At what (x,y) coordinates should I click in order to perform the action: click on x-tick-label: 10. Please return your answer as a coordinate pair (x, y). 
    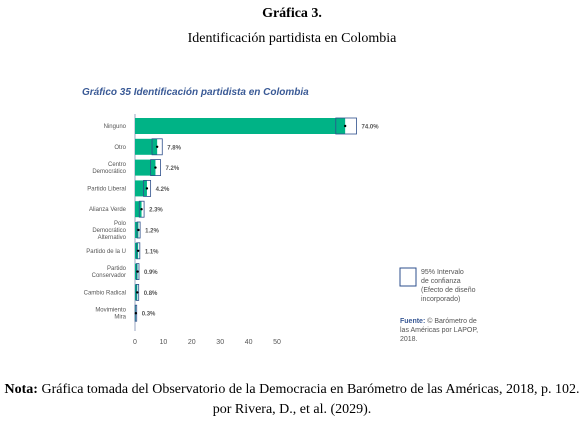
    Looking at the image, I should click on (164, 342).